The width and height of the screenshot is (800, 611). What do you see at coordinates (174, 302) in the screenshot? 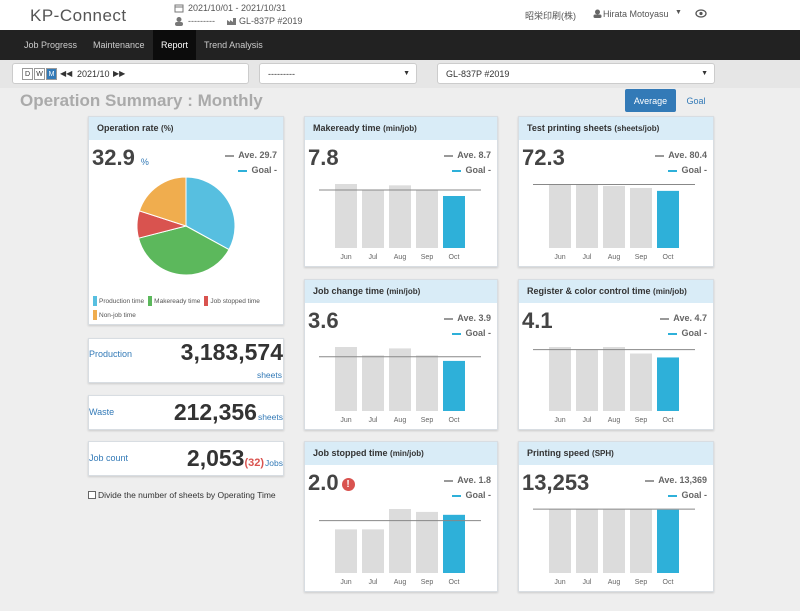
I see `legend-item: Makeready time` at bounding box center [174, 302].